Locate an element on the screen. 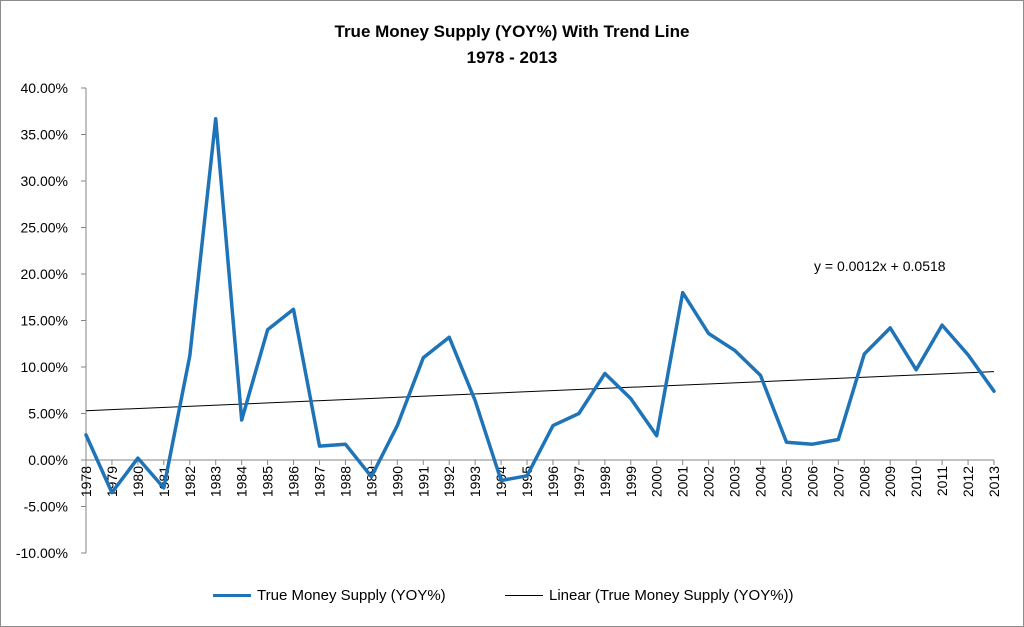  y-tick-label: 40.00% is located at coordinates (44, 88).